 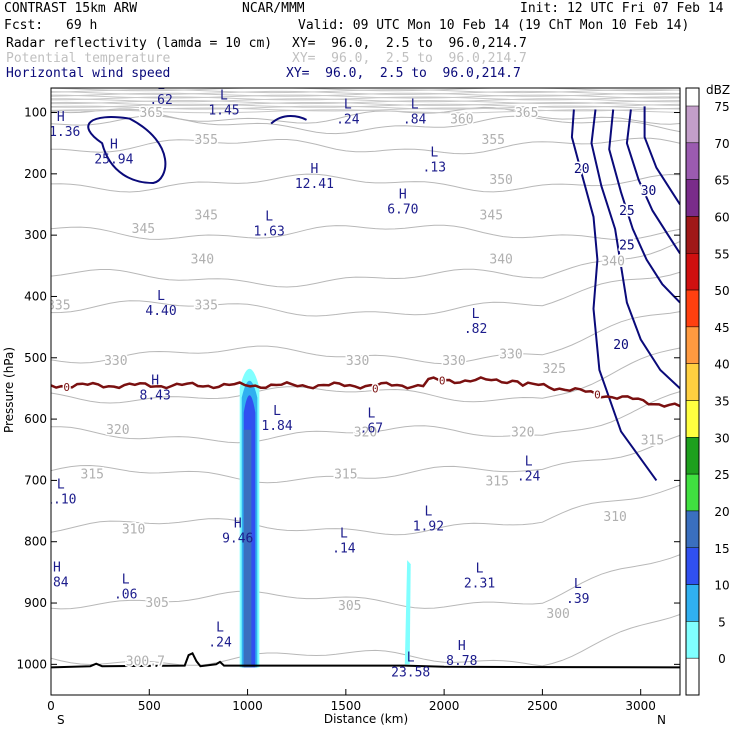 I want to click on colorbar-label: 25, so click(x=721, y=475).